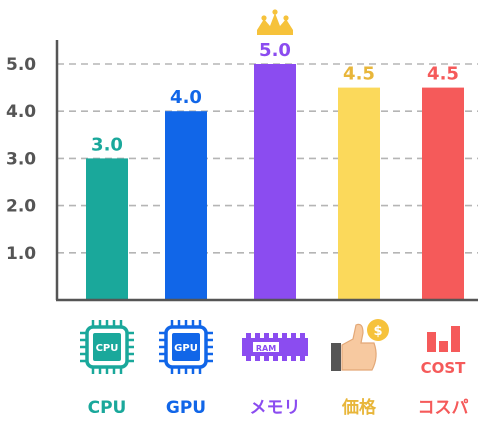  Describe the element at coordinates (21, 207) in the screenshot. I see `y-tick-label: 2.0` at that location.